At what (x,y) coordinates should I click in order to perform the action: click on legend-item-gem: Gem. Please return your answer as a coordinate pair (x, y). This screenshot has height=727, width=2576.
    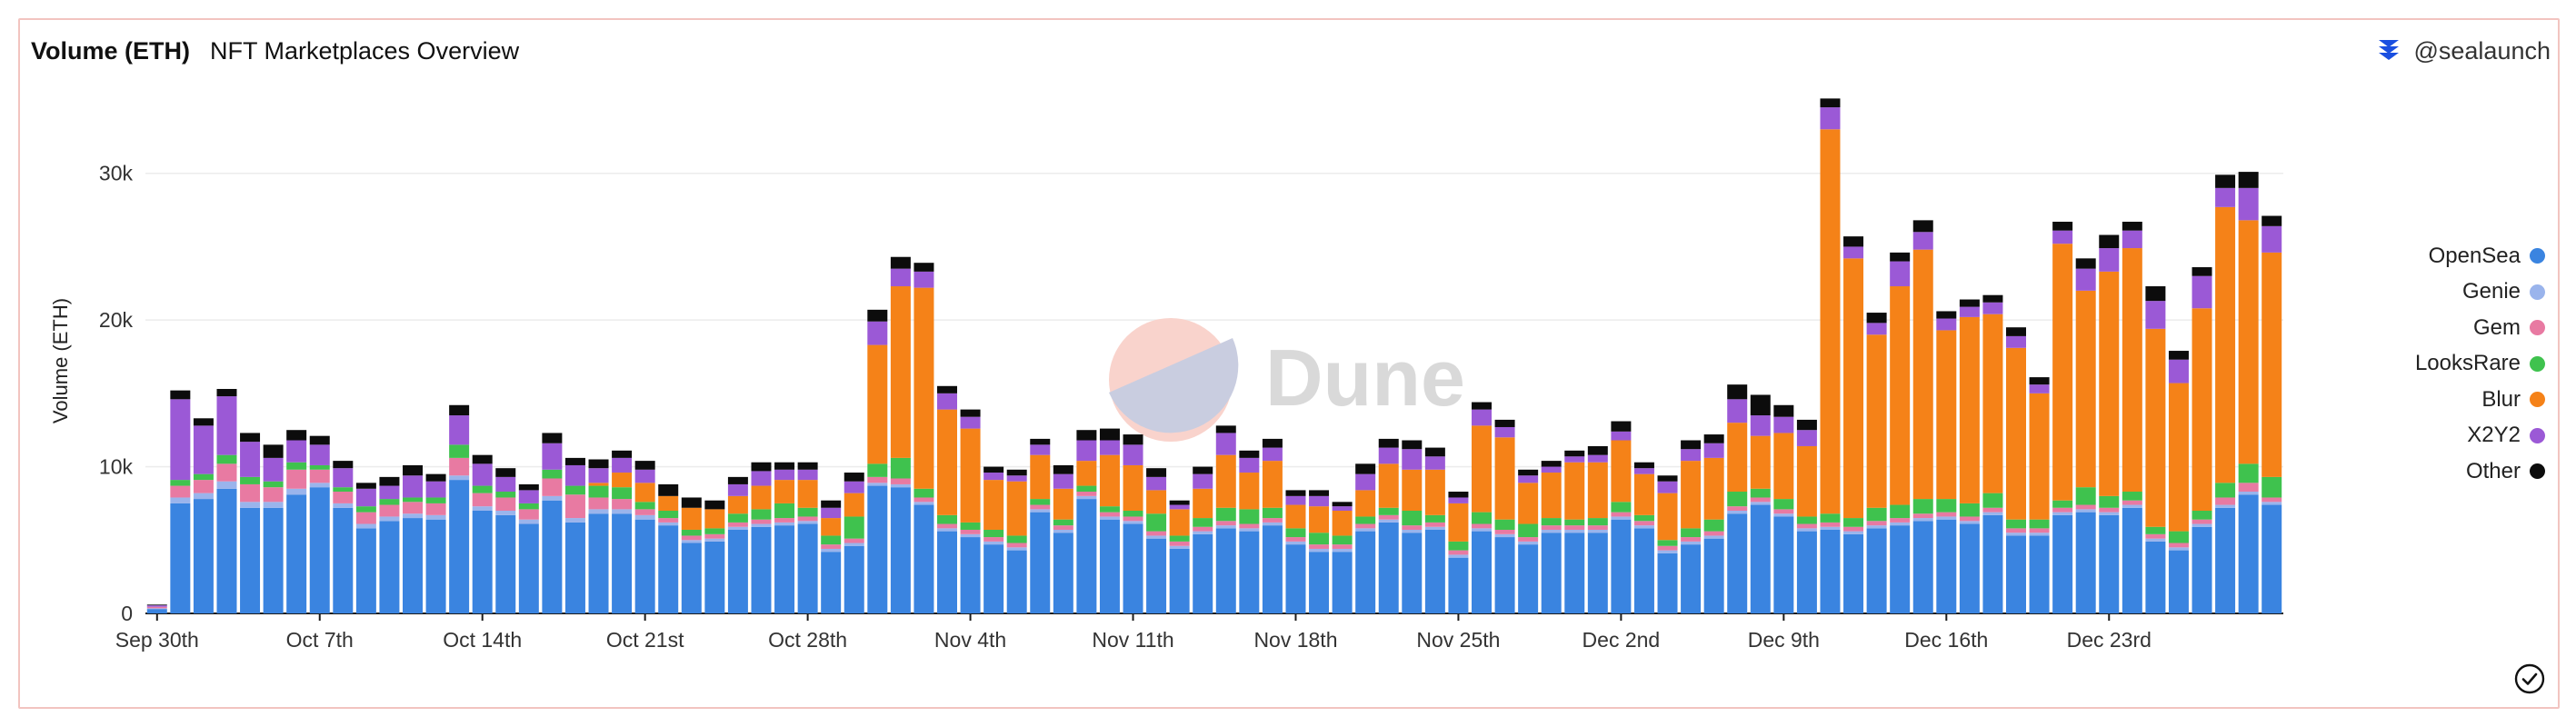
    Looking at the image, I should click on (2454, 328).